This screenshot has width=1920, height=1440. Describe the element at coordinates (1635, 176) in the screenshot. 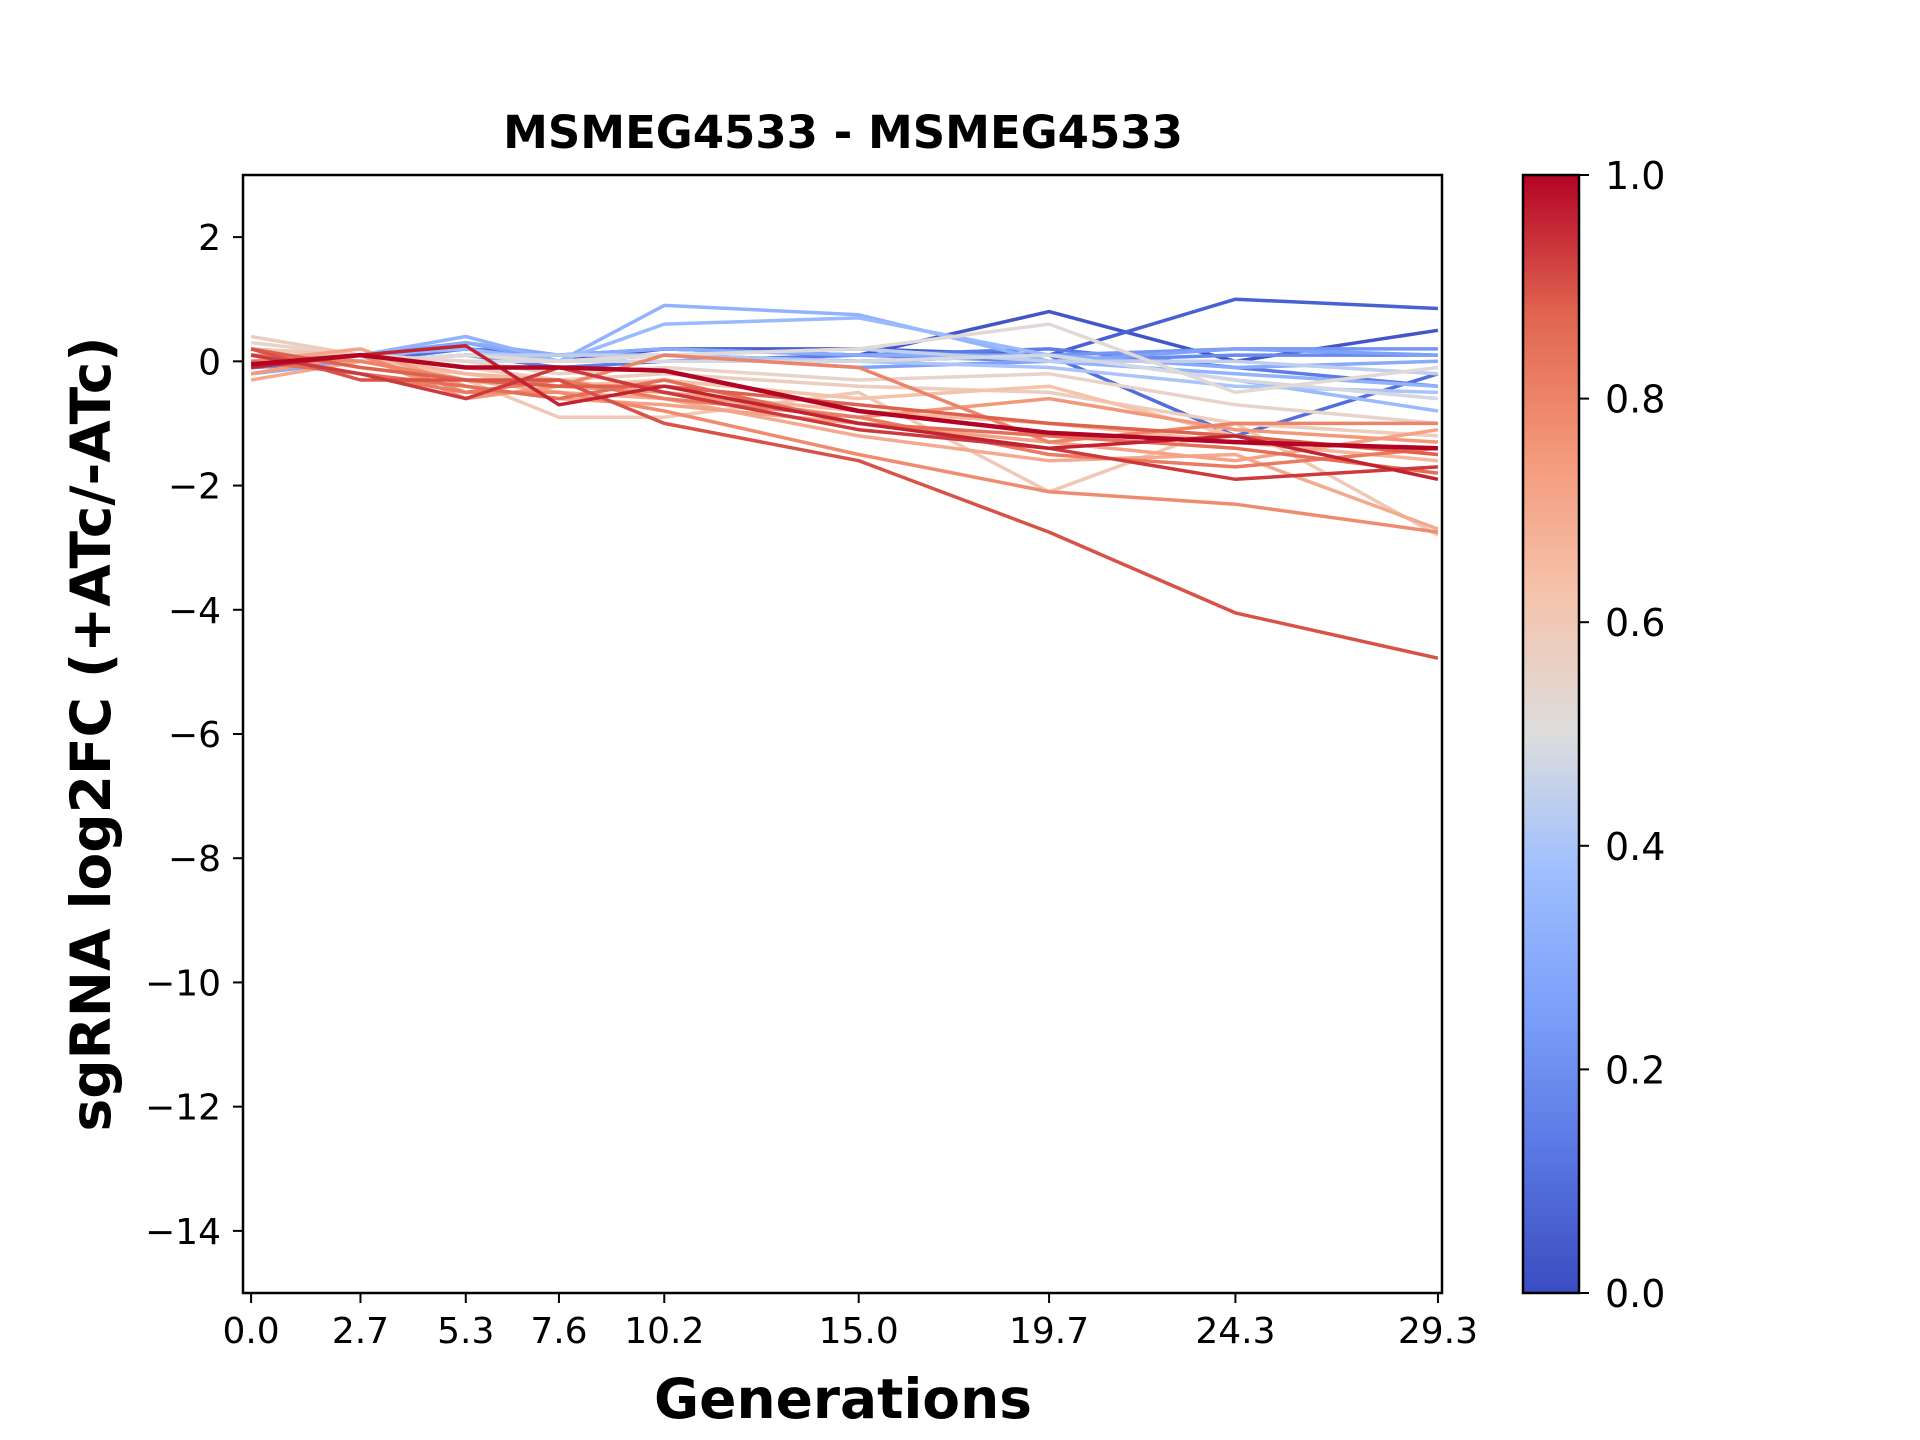

I see `colorbar-tick-label: 1.0` at that location.